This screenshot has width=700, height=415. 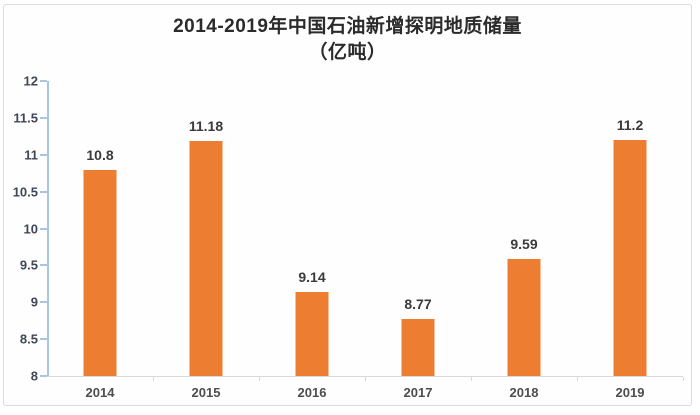 I want to click on bar-slot: 9.59 2018, so click(x=524, y=240).